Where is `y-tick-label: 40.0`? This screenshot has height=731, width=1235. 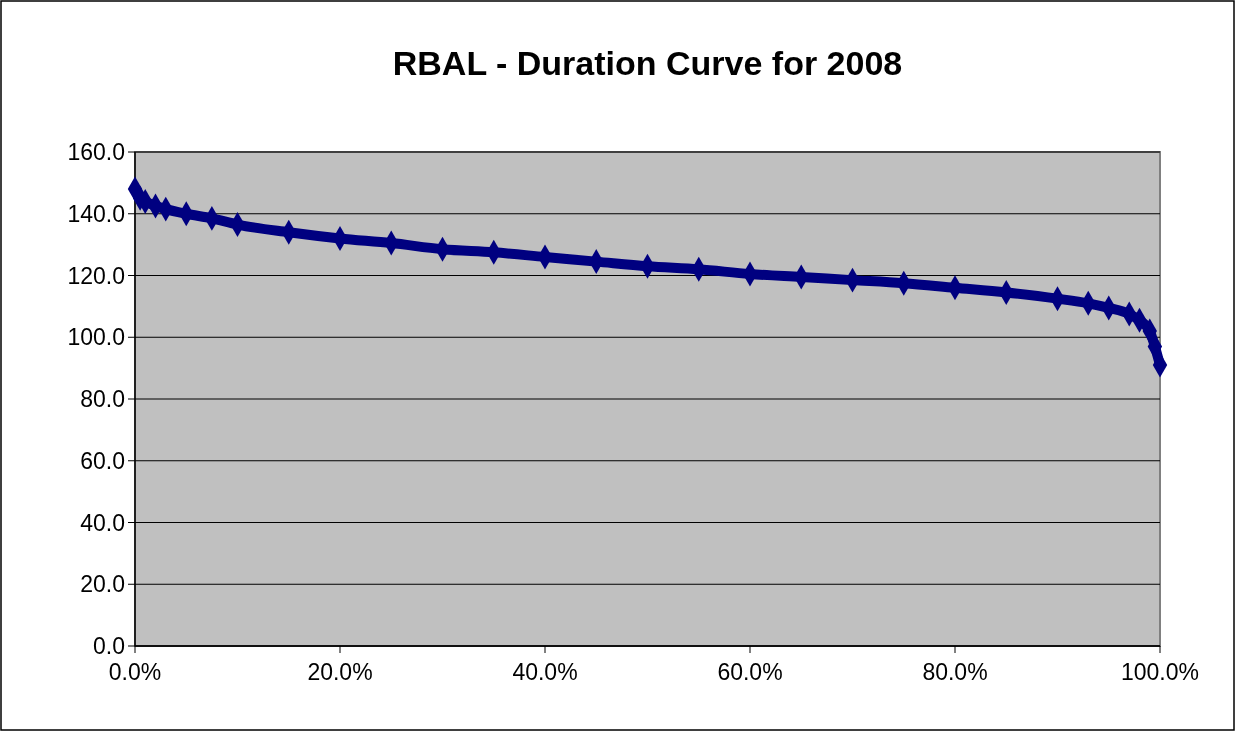 y-tick-label: 40.0 is located at coordinates (102, 522).